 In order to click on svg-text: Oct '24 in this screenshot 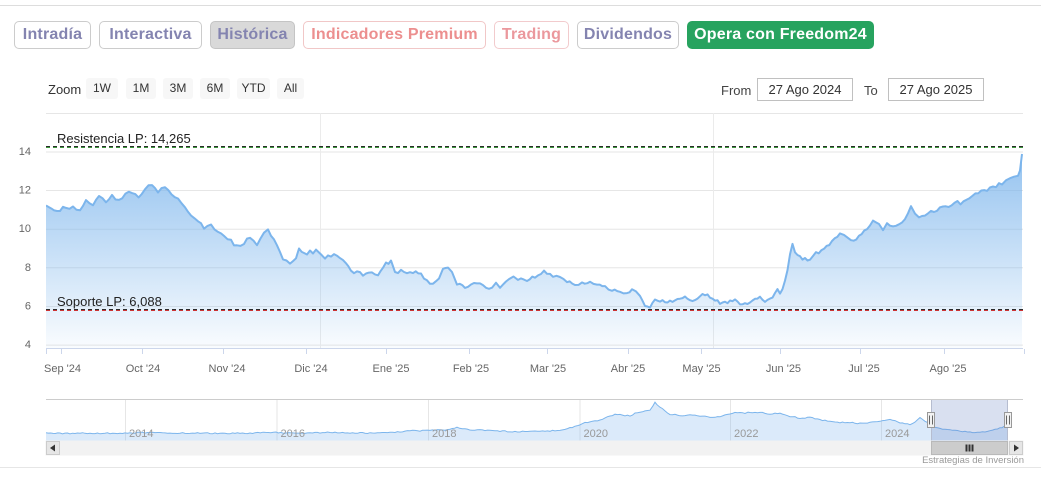, I will do `click(143, 369)`.